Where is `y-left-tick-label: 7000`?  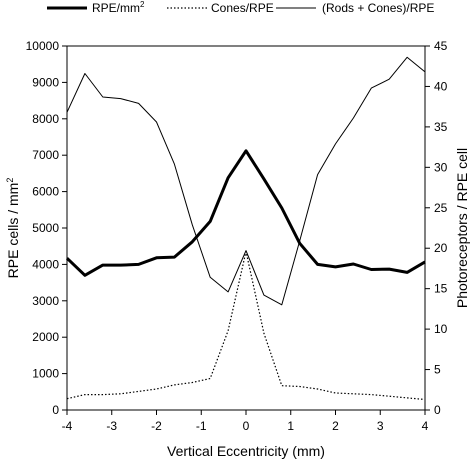 y-left-tick-label: 7000 is located at coordinates (45, 155).